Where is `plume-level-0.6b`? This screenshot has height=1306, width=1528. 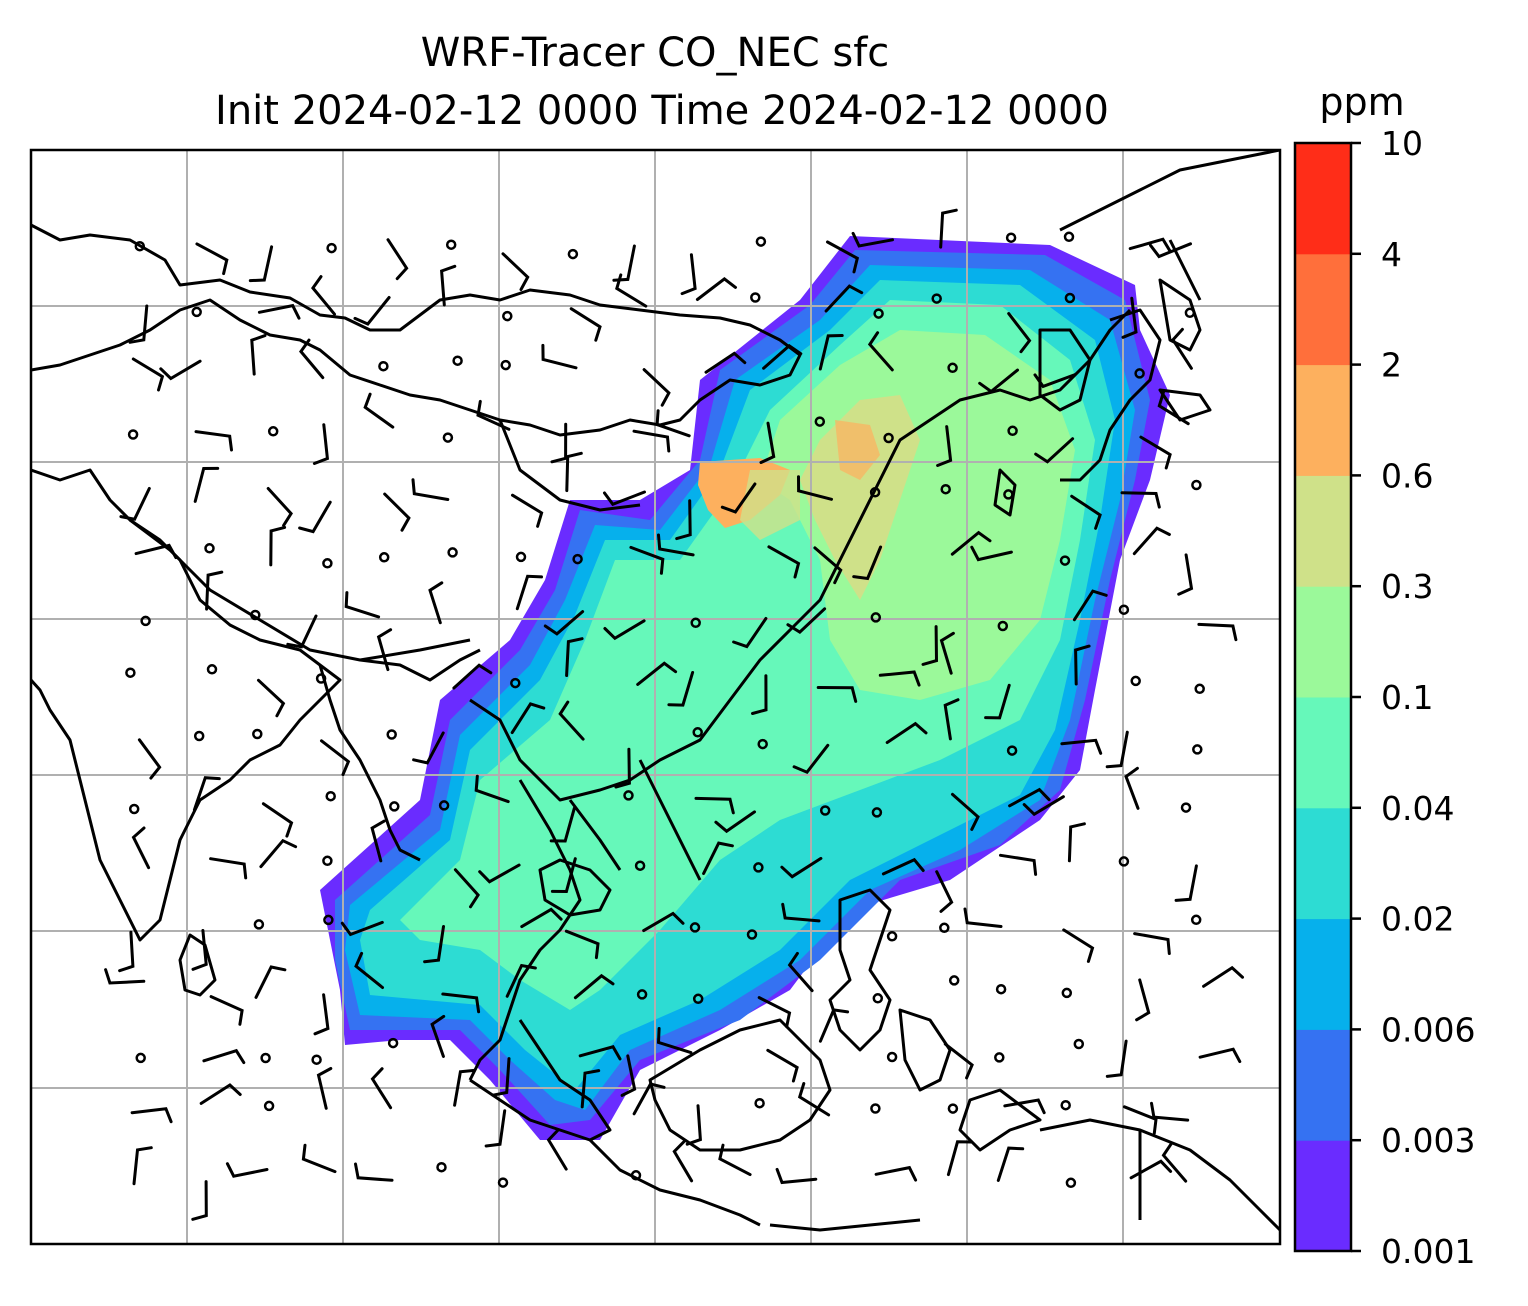 plume-level-0.6b is located at coordinates (857, 450).